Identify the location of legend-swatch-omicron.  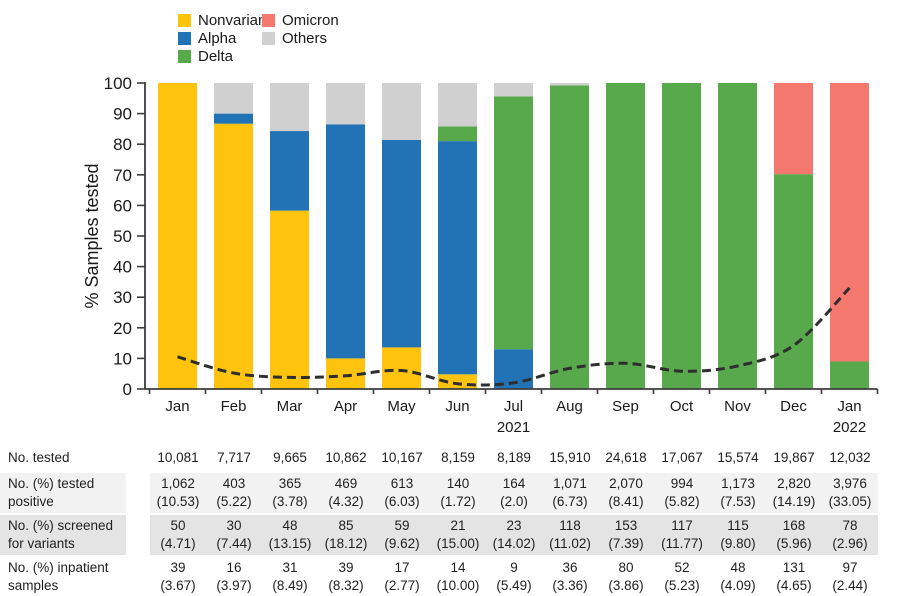
(268, 20).